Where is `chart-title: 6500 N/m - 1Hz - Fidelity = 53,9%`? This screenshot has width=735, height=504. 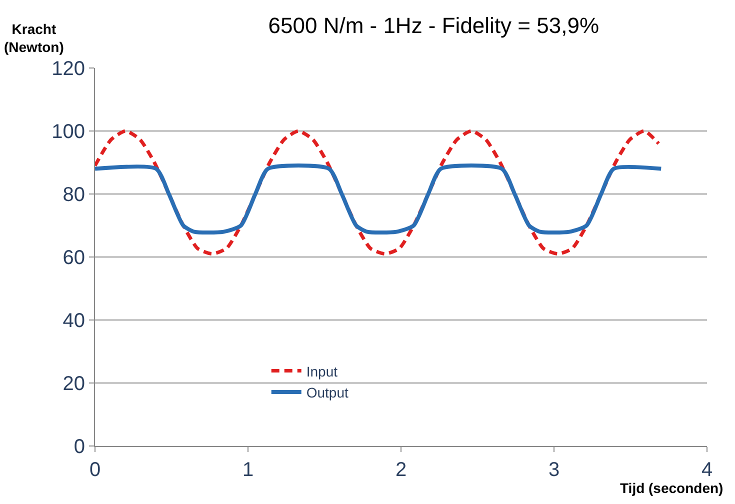
chart-title: 6500 N/m - 1Hz - Fidelity = 53,9% is located at coordinates (434, 25).